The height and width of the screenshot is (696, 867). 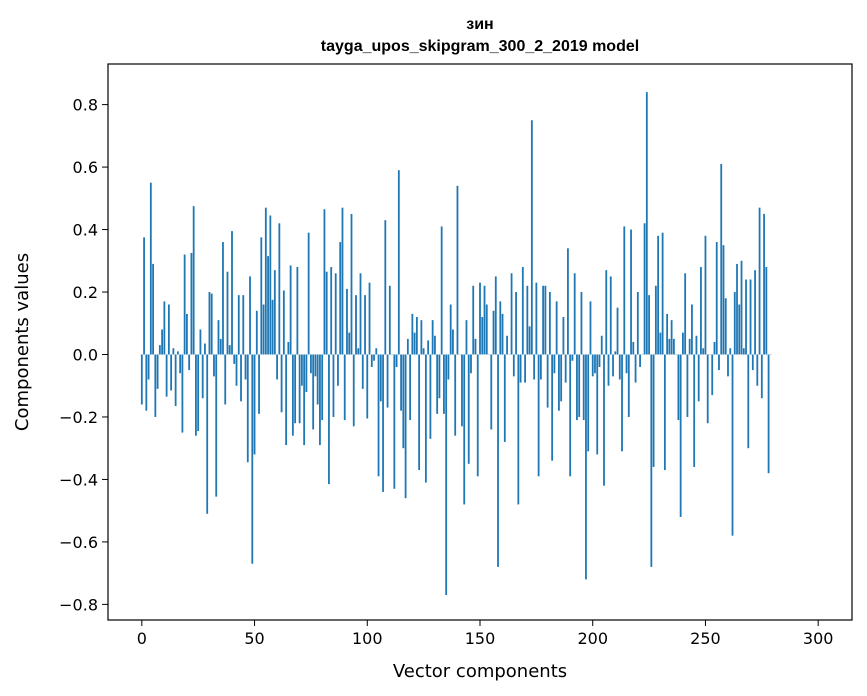 I want to click on y-tick-label: 0.4, so click(x=85, y=230).